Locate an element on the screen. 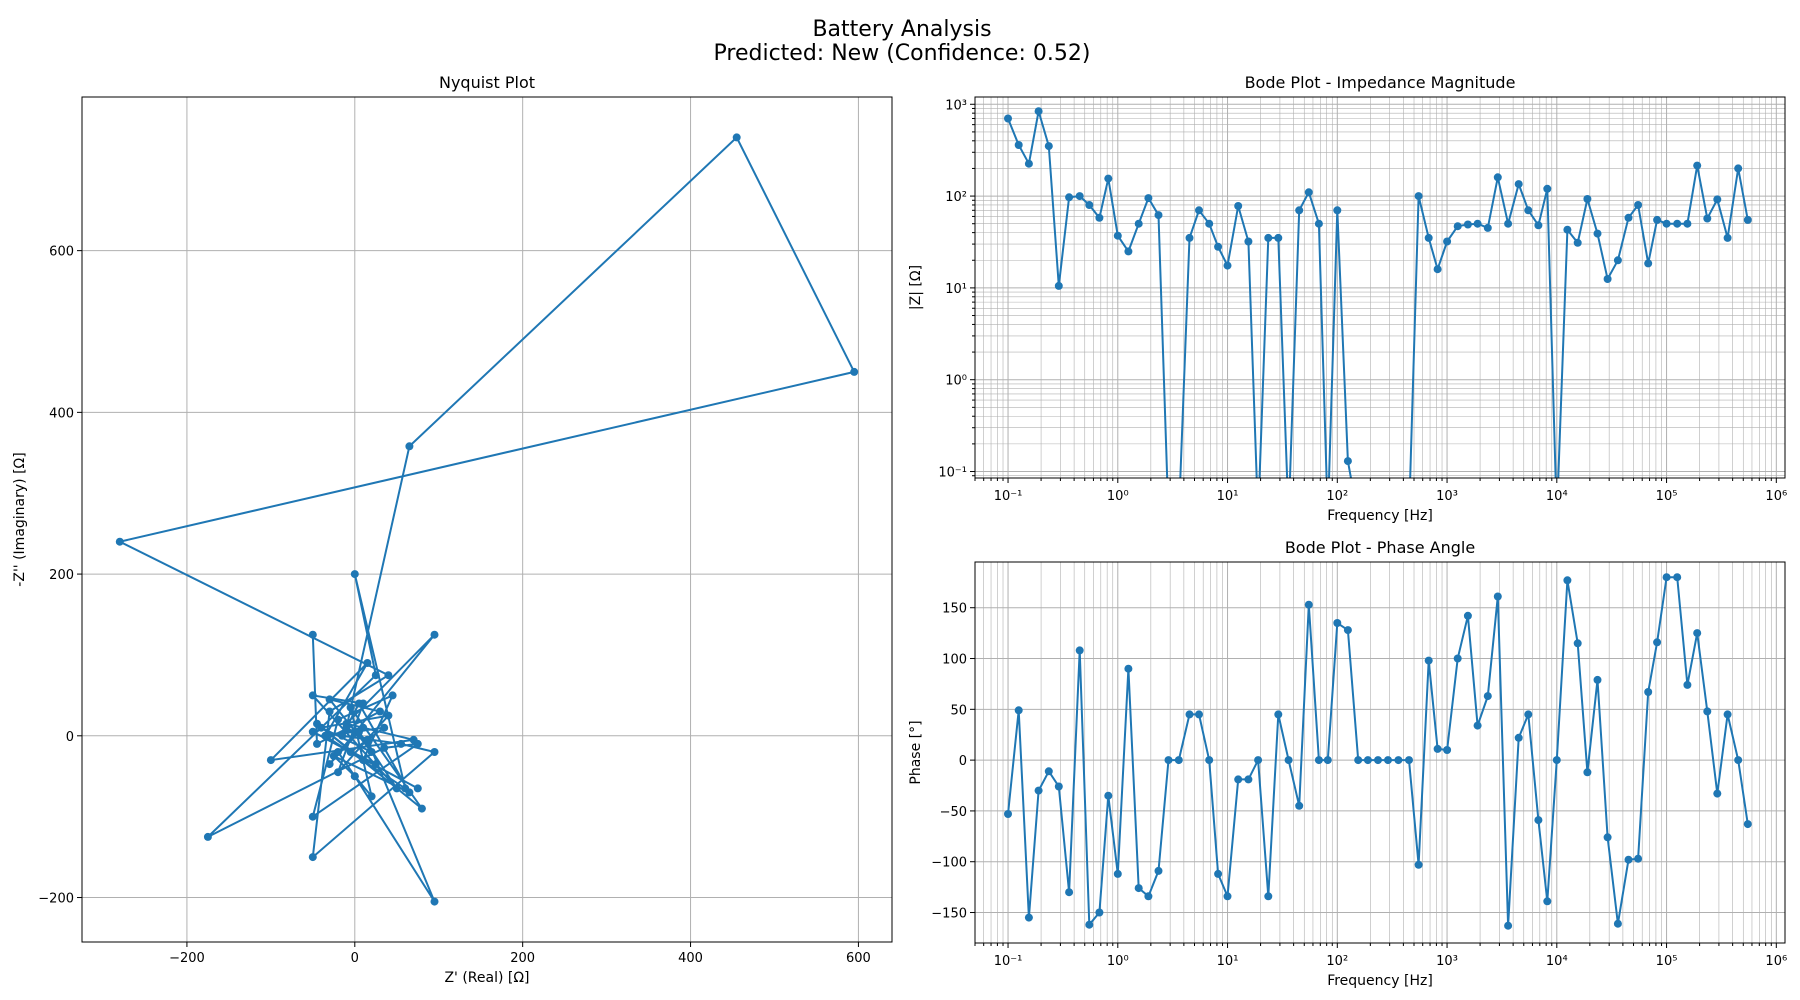  x-tick-label: 10² is located at coordinates (1337, 961).